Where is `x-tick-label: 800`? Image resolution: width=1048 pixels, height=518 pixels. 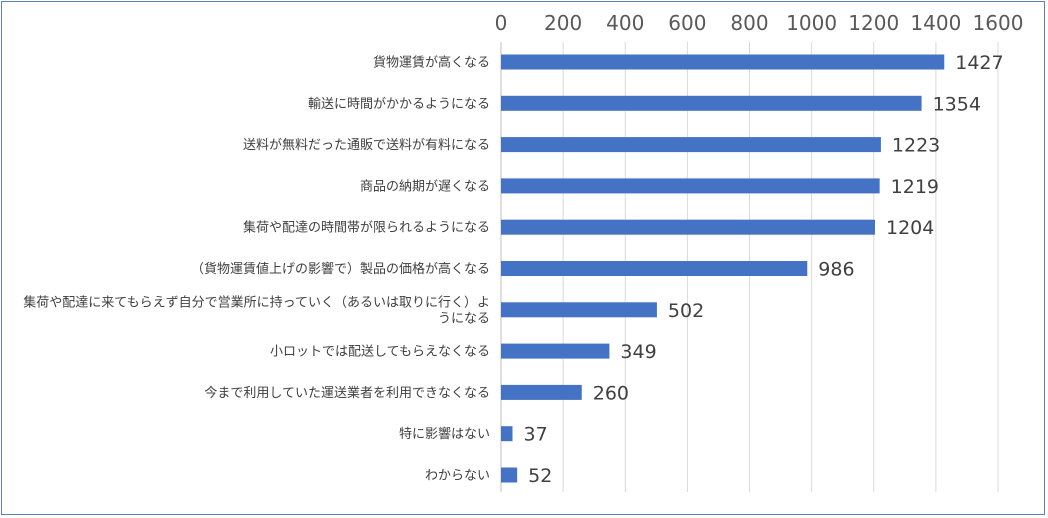 x-tick-label: 800 is located at coordinates (749, 23).